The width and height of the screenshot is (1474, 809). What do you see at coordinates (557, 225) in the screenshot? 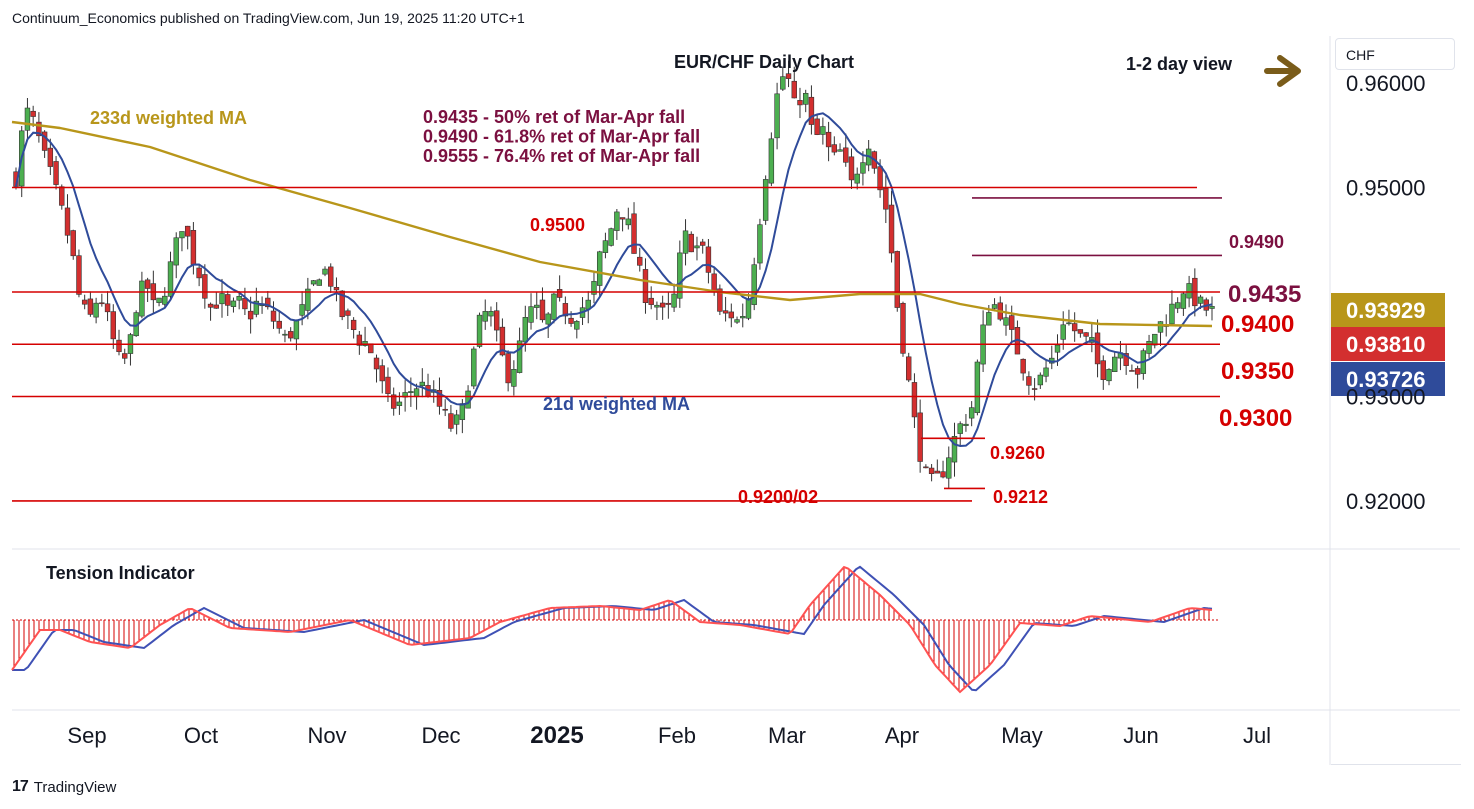
I see `level-label: 0.9500` at bounding box center [557, 225].